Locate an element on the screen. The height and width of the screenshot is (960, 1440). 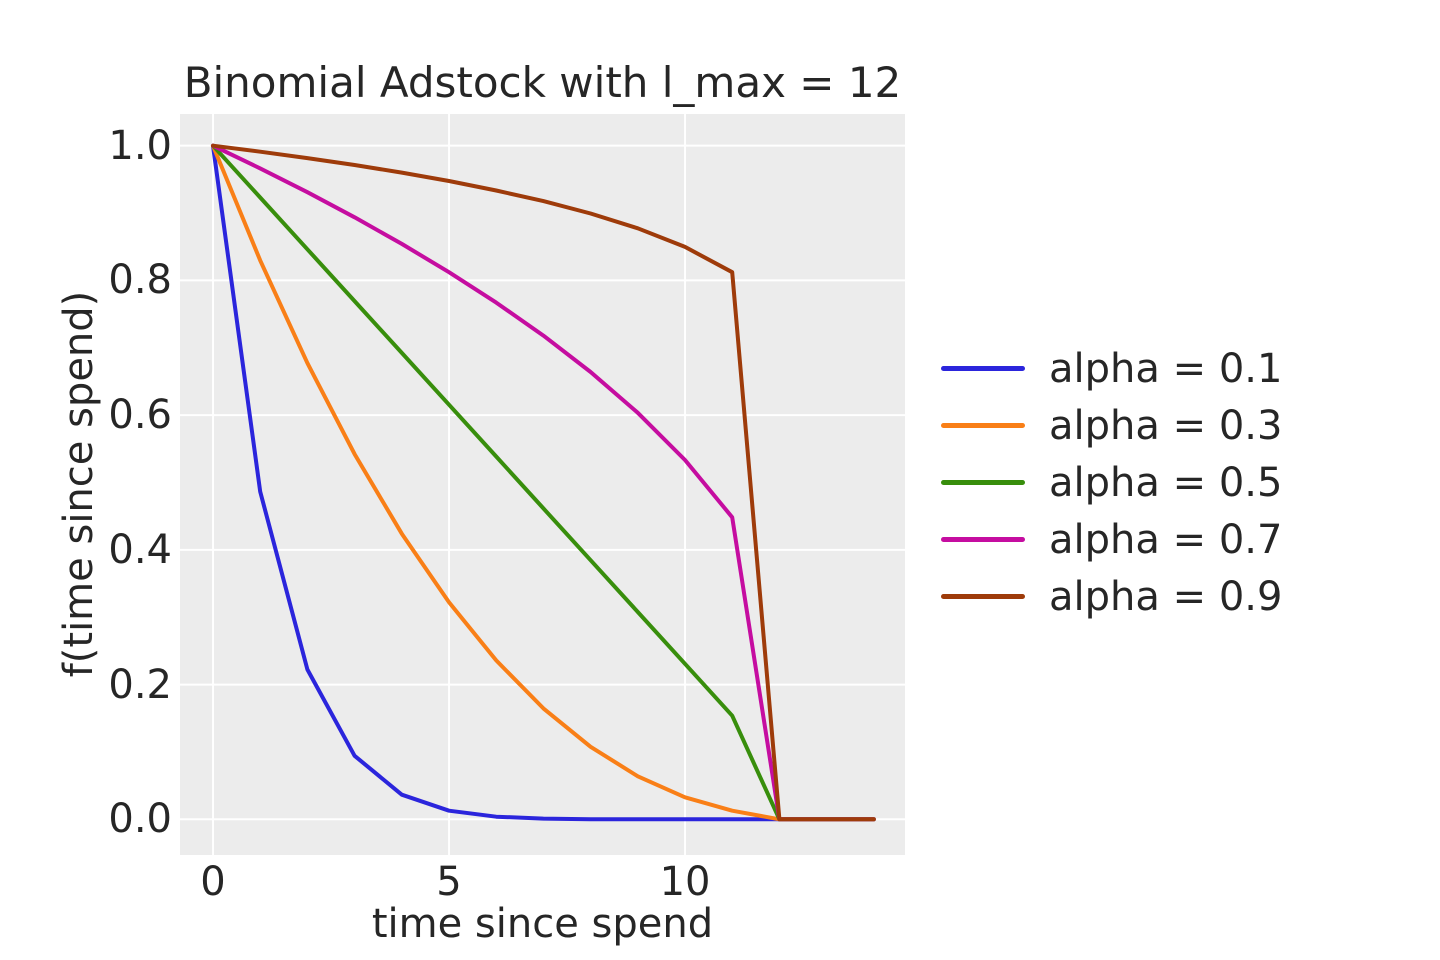
y-axis-label: f(time since spend) is located at coordinates (79, 484).